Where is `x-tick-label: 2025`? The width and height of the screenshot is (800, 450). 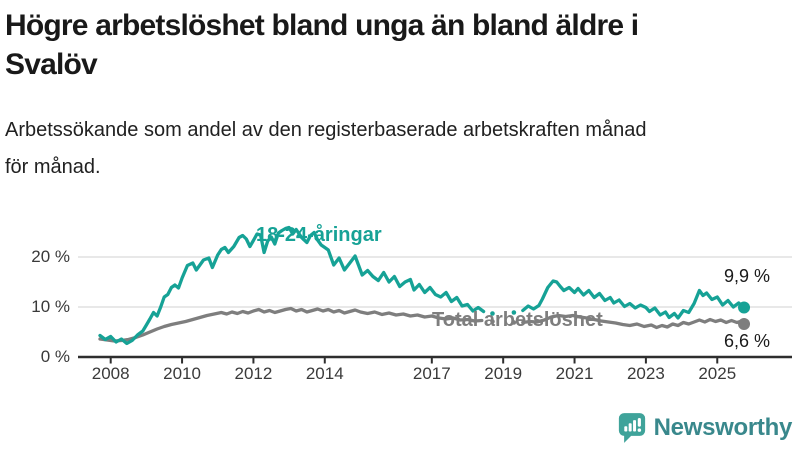 x-tick-label: 2025 is located at coordinates (717, 373).